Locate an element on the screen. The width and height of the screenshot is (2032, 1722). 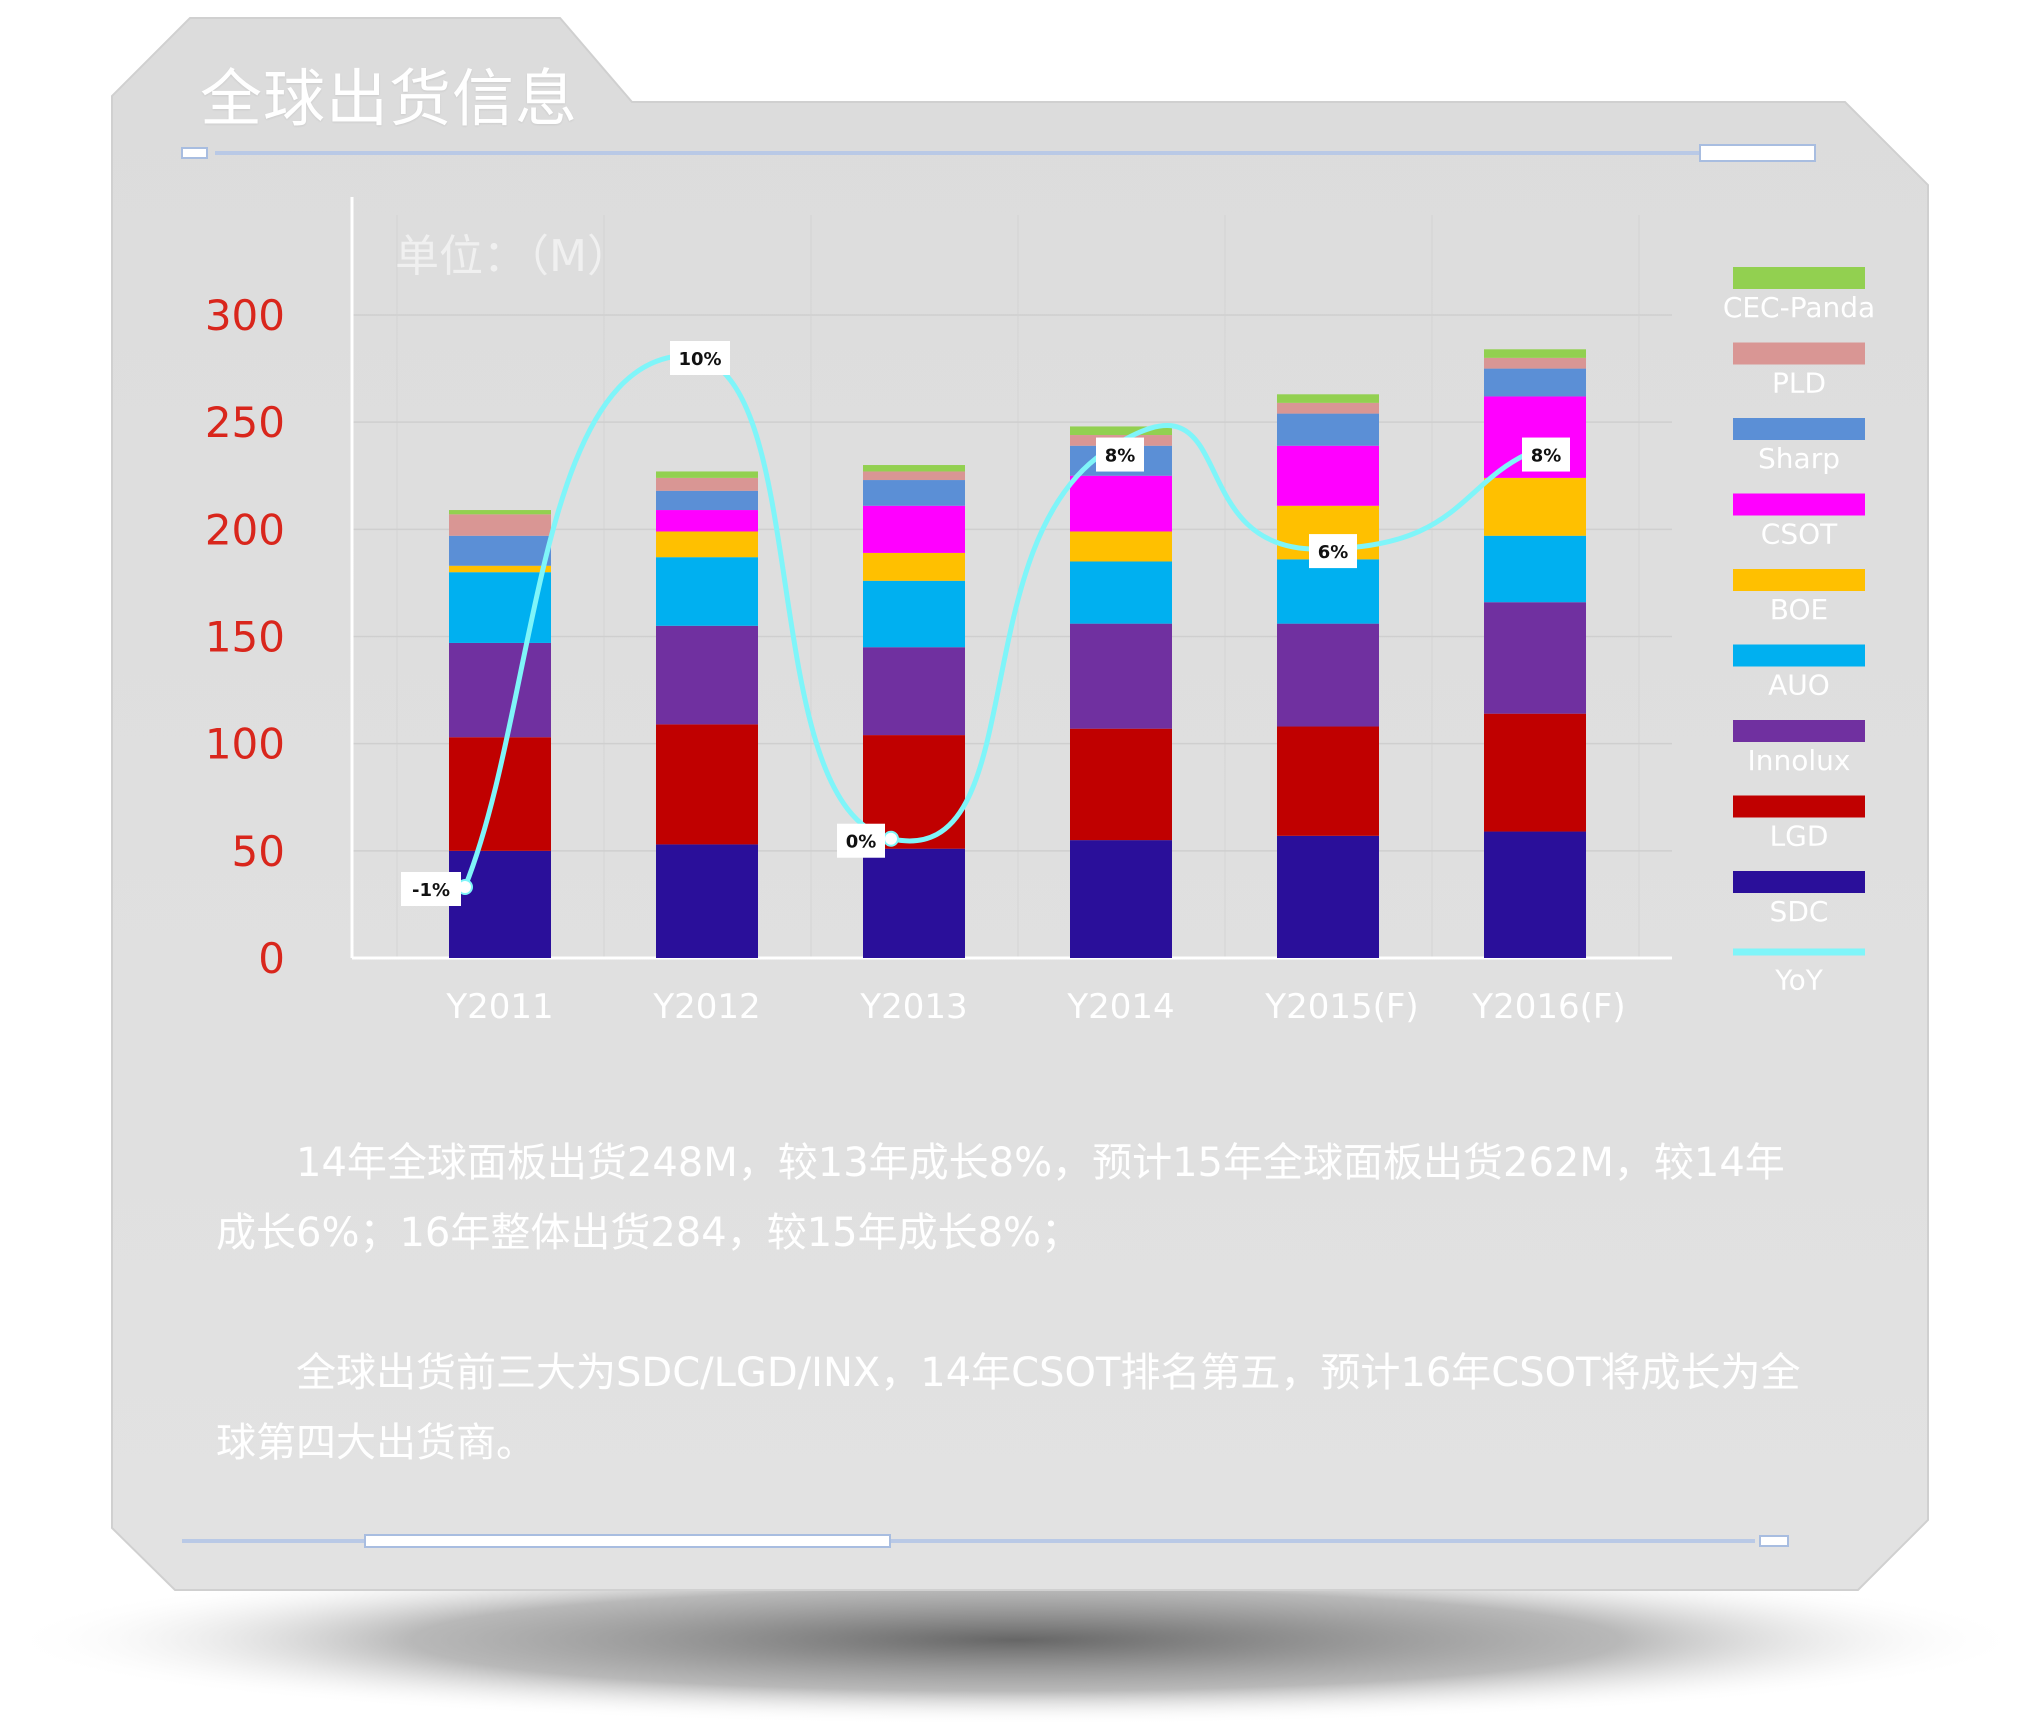
unit-label: 单位：（M） is located at coordinates (513, 256).